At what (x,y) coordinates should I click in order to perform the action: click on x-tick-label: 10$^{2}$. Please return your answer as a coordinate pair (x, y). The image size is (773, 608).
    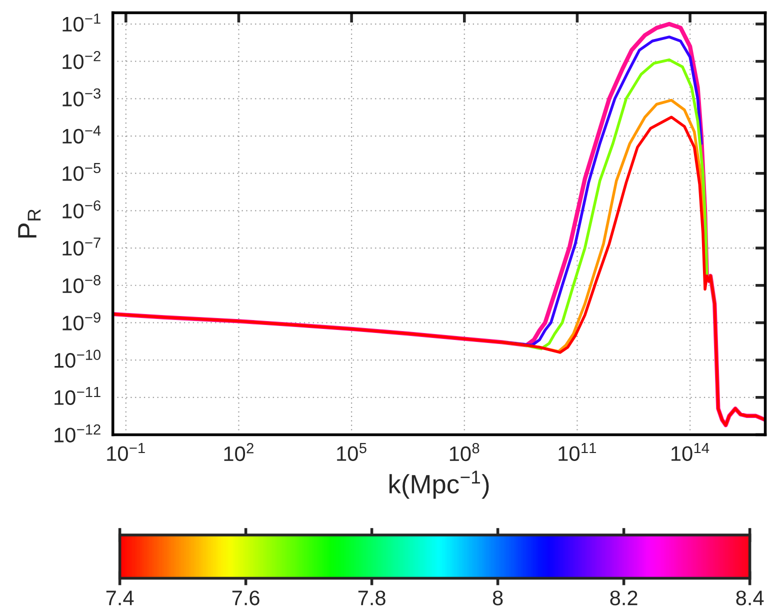
    Looking at the image, I should click on (239, 452).